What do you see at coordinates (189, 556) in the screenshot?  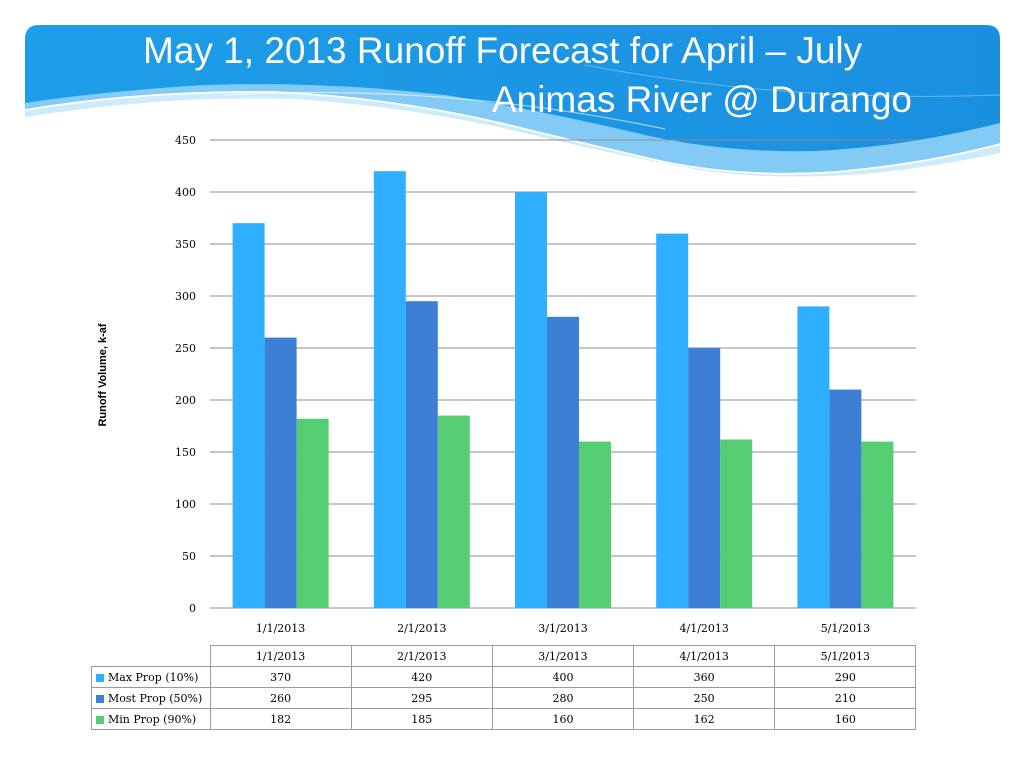 I see `y-tick-label: 50` at bounding box center [189, 556].